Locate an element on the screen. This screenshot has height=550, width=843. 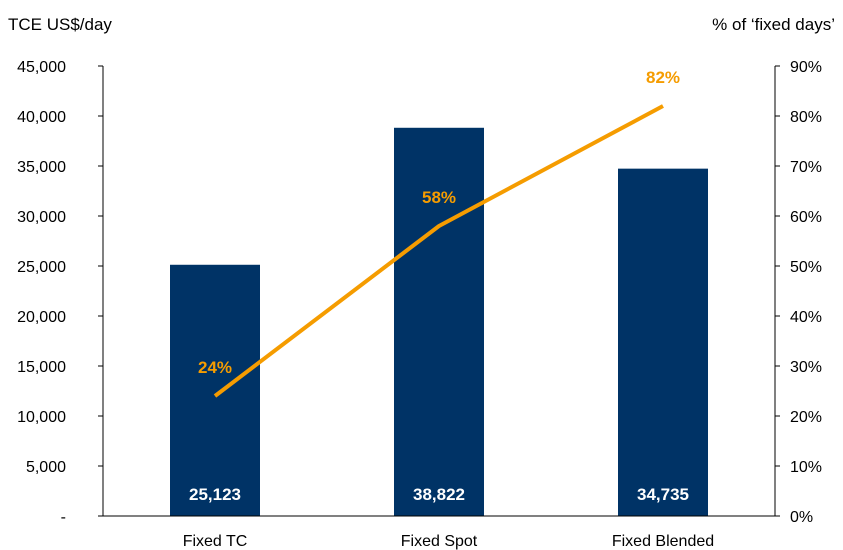
left-tick-label: 20,000 is located at coordinates (41, 317).